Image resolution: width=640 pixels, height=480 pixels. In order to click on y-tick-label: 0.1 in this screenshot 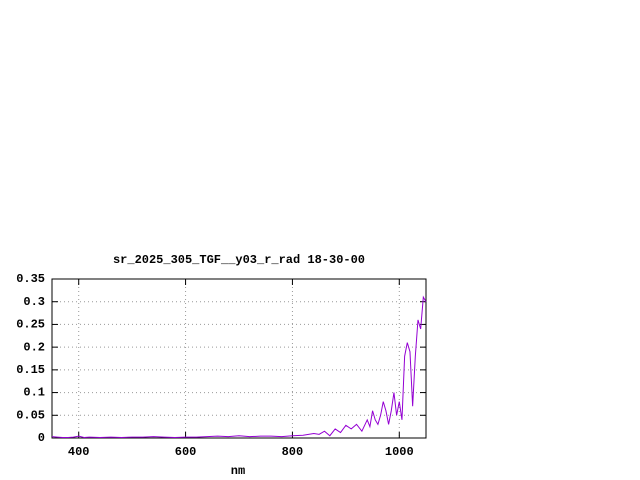, I will do `click(34, 393)`.